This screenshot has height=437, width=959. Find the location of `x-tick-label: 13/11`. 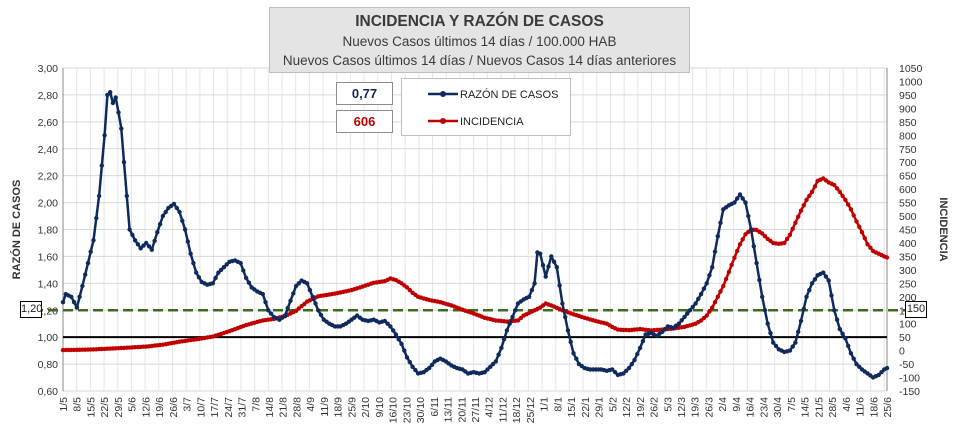

x-tick-label: 13/11 is located at coordinates (449, 410).